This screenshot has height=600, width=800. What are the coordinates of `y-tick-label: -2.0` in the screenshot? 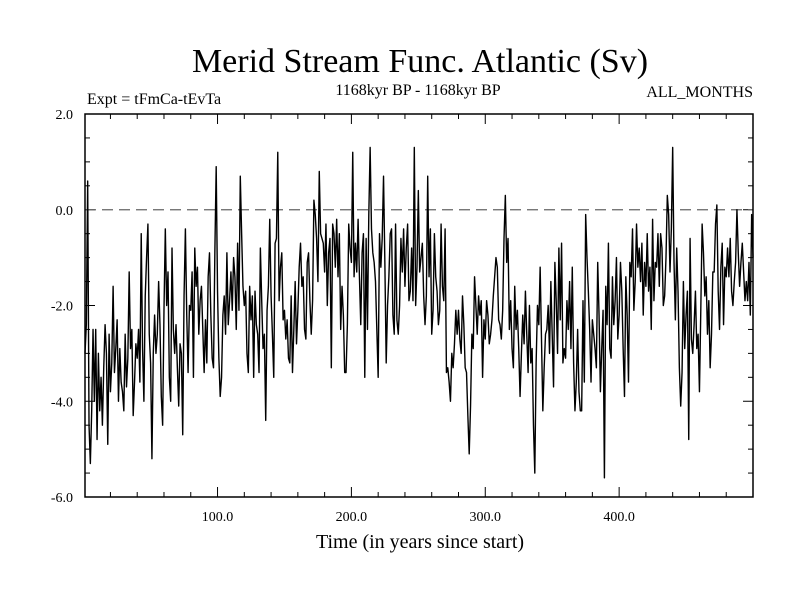 It's located at (62, 307).